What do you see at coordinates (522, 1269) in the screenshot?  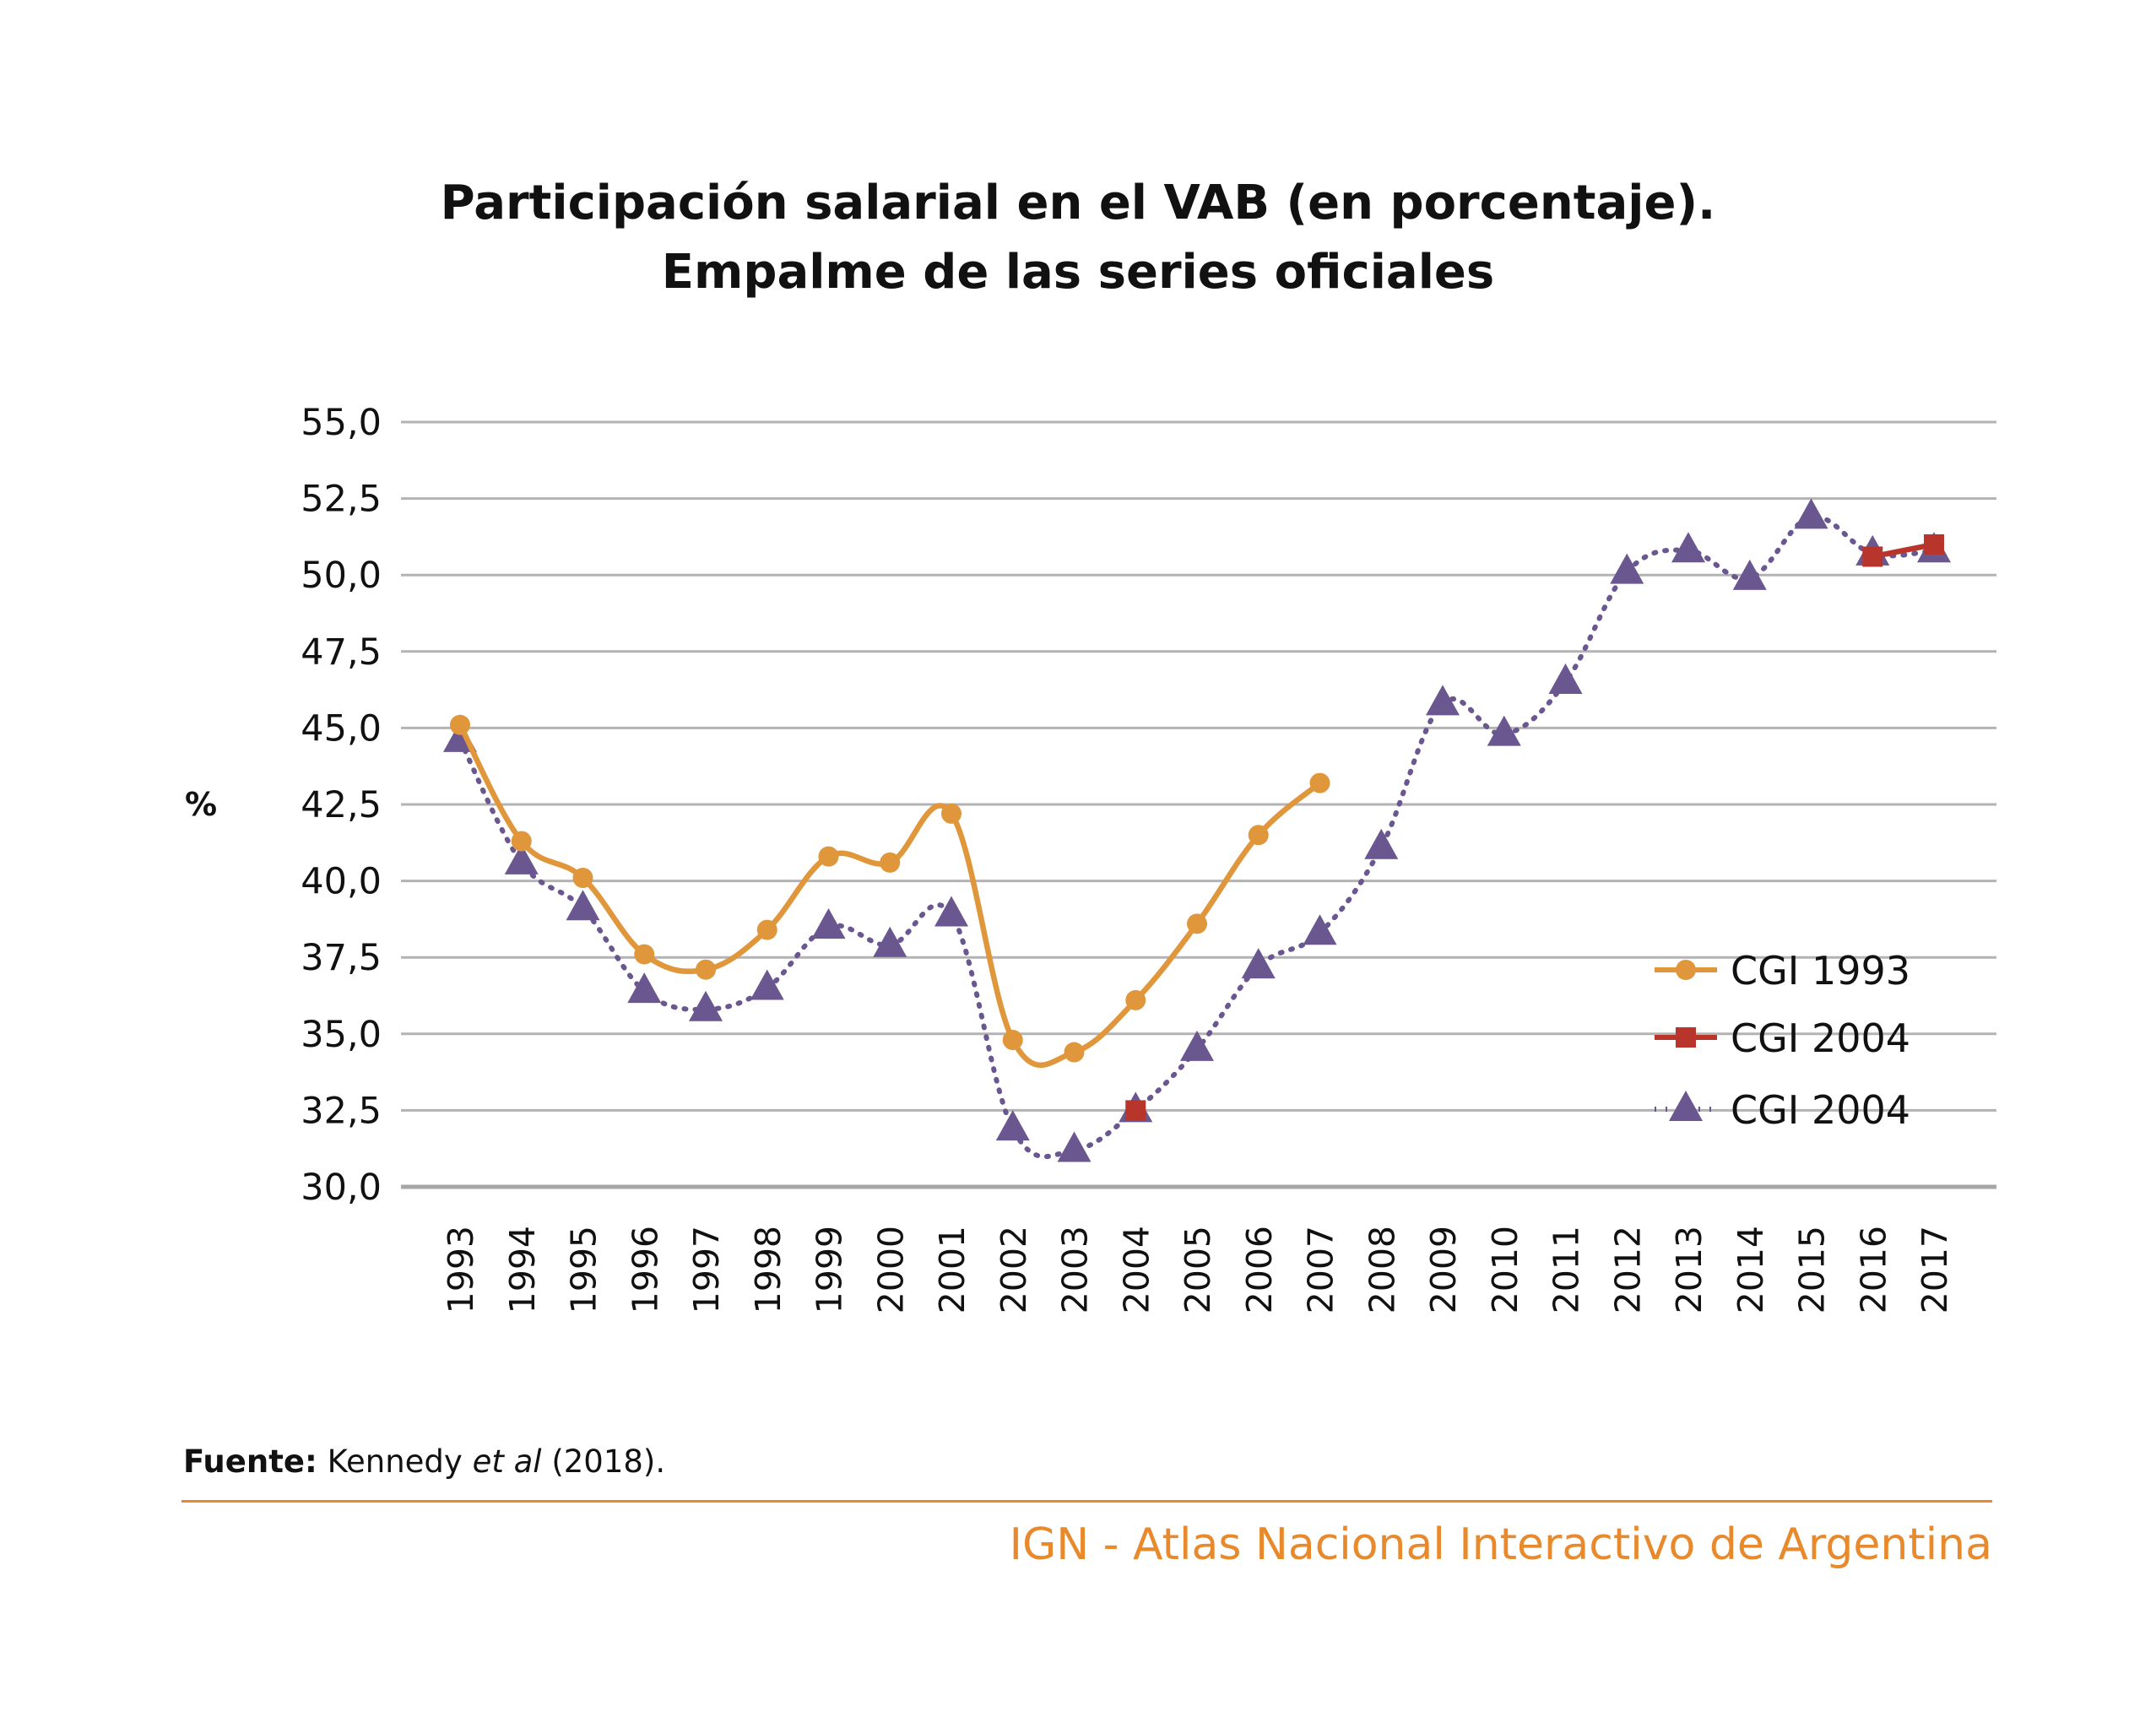 I see `x-tick-label: 1994` at bounding box center [522, 1269].